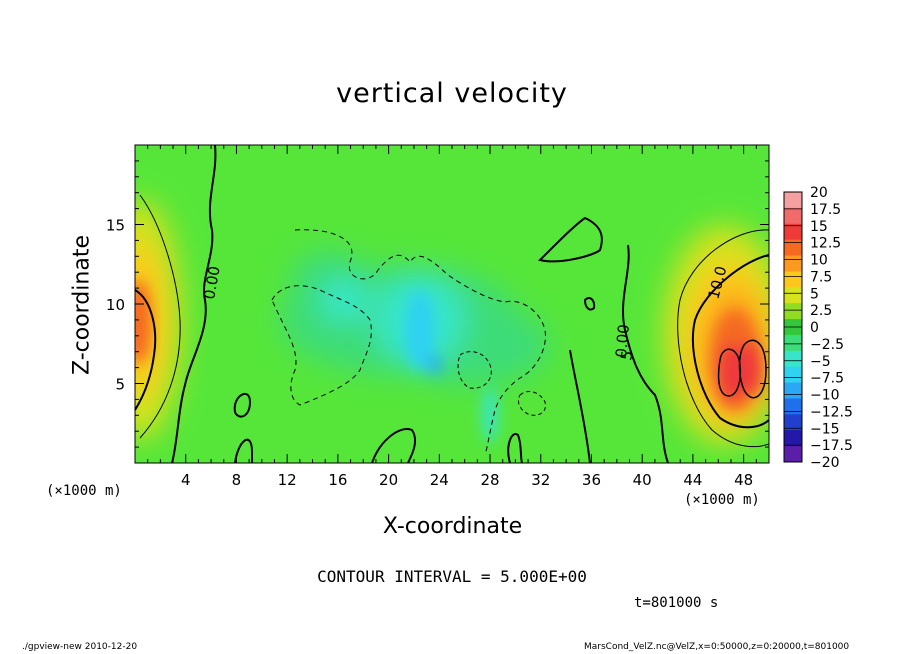 The width and height of the screenshot is (904, 654). What do you see at coordinates (814, 328) in the screenshot?
I see `colorbar-label: 0` at bounding box center [814, 328].